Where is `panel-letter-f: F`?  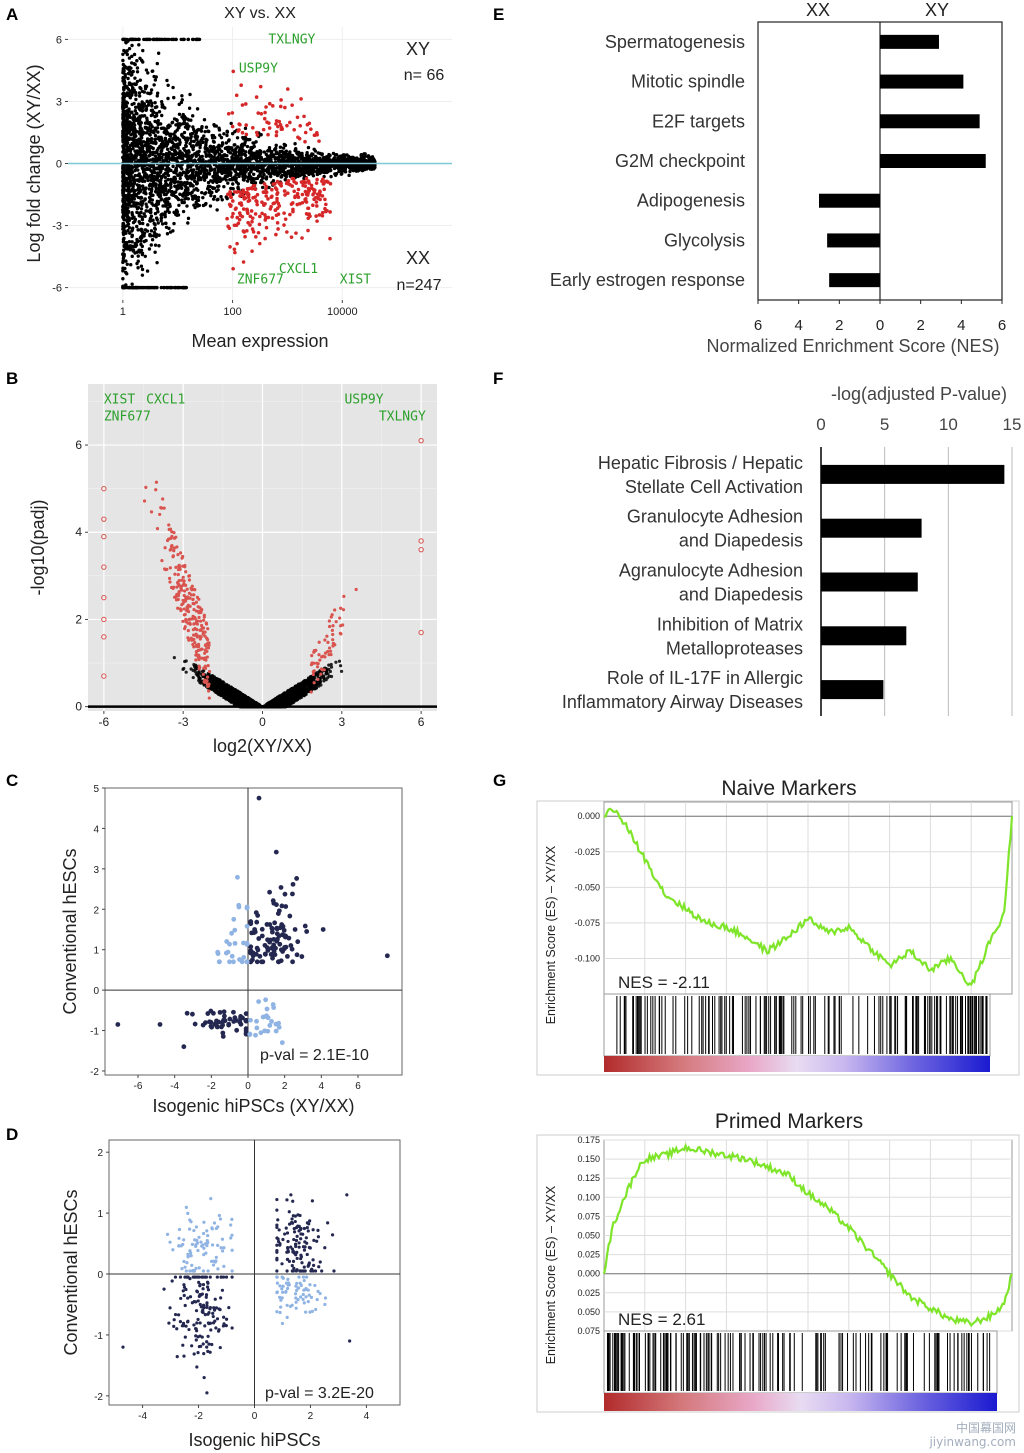 panel-letter-f: F is located at coordinates (498, 378).